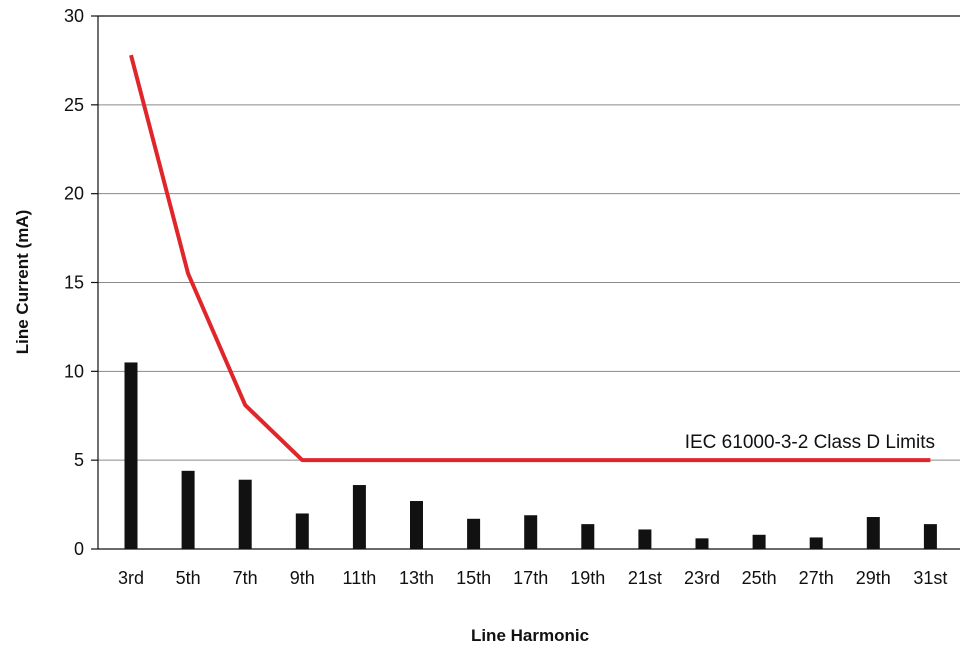  What do you see at coordinates (702, 543) in the screenshot?
I see `bar-23rd` at bounding box center [702, 543].